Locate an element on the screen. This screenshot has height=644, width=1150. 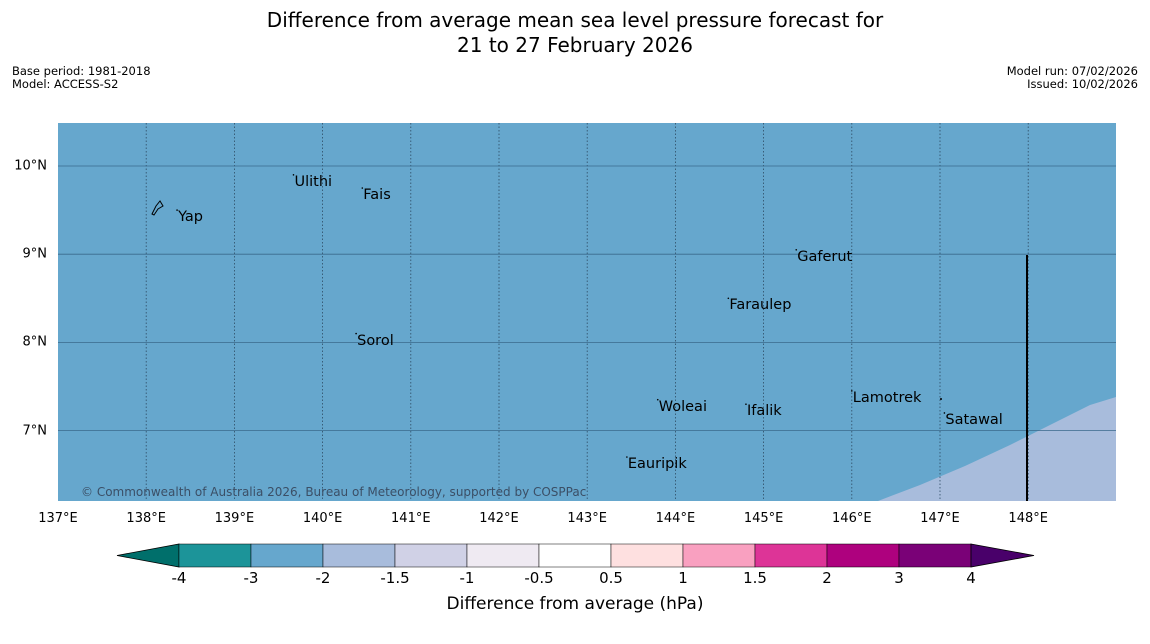
colorbar-tick-label: 4 is located at coordinates (971, 578).